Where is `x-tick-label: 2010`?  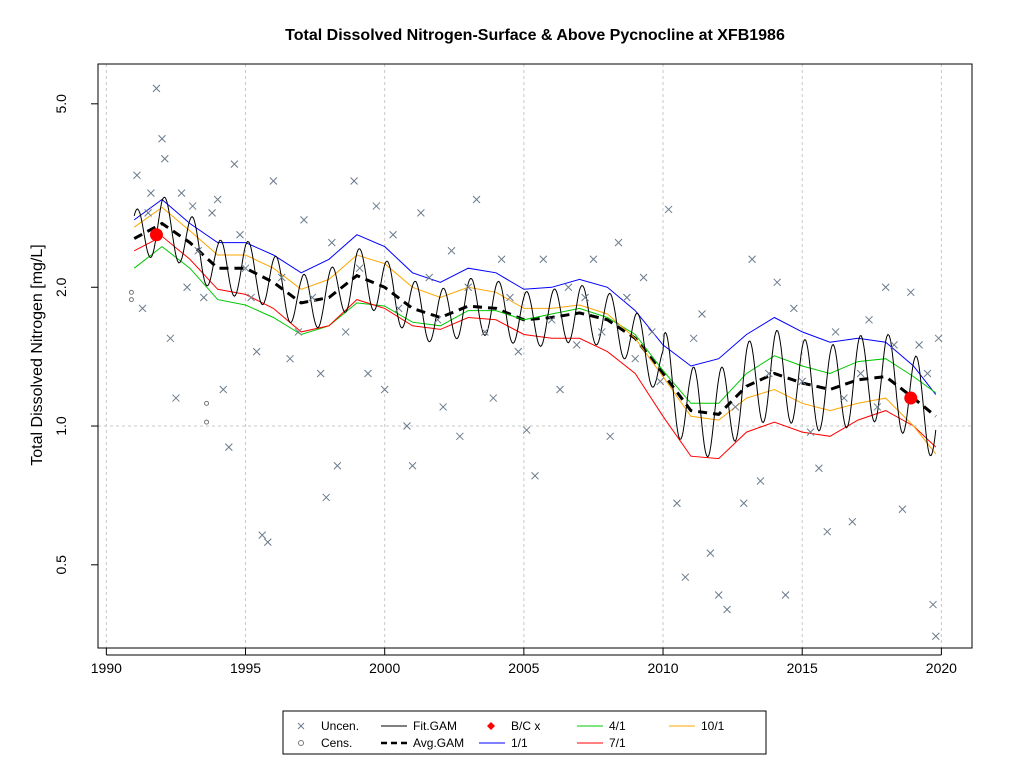 x-tick-label: 2010 is located at coordinates (662, 668).